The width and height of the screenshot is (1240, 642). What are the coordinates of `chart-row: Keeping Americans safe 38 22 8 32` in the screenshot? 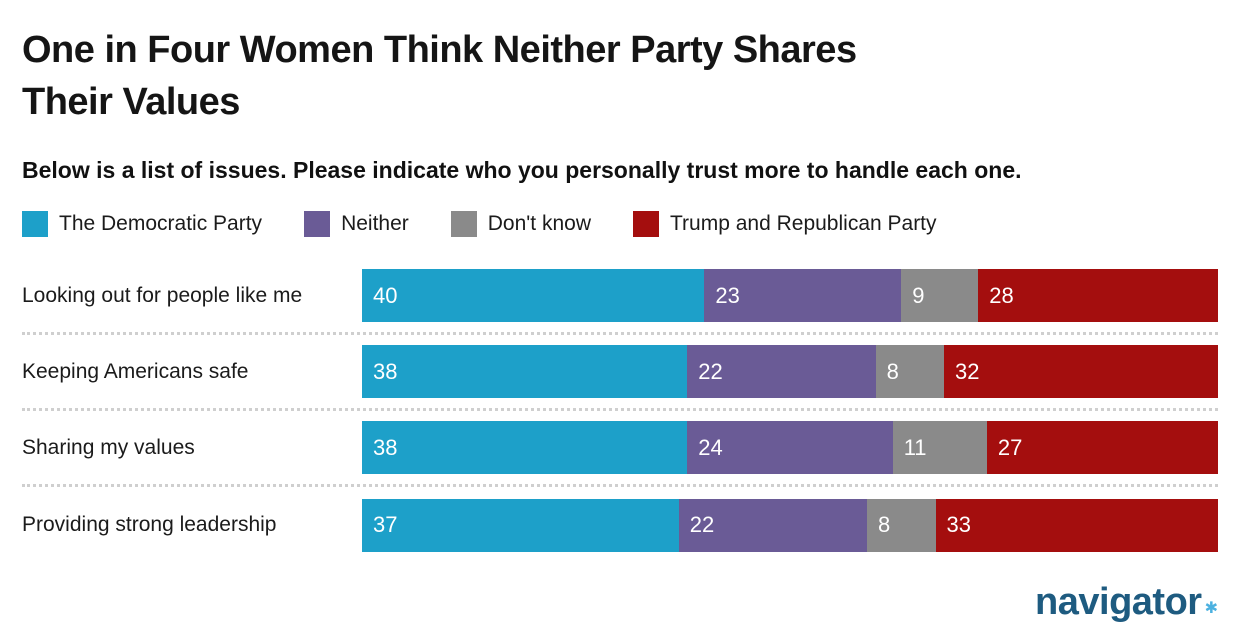 It's located at (620, 373).